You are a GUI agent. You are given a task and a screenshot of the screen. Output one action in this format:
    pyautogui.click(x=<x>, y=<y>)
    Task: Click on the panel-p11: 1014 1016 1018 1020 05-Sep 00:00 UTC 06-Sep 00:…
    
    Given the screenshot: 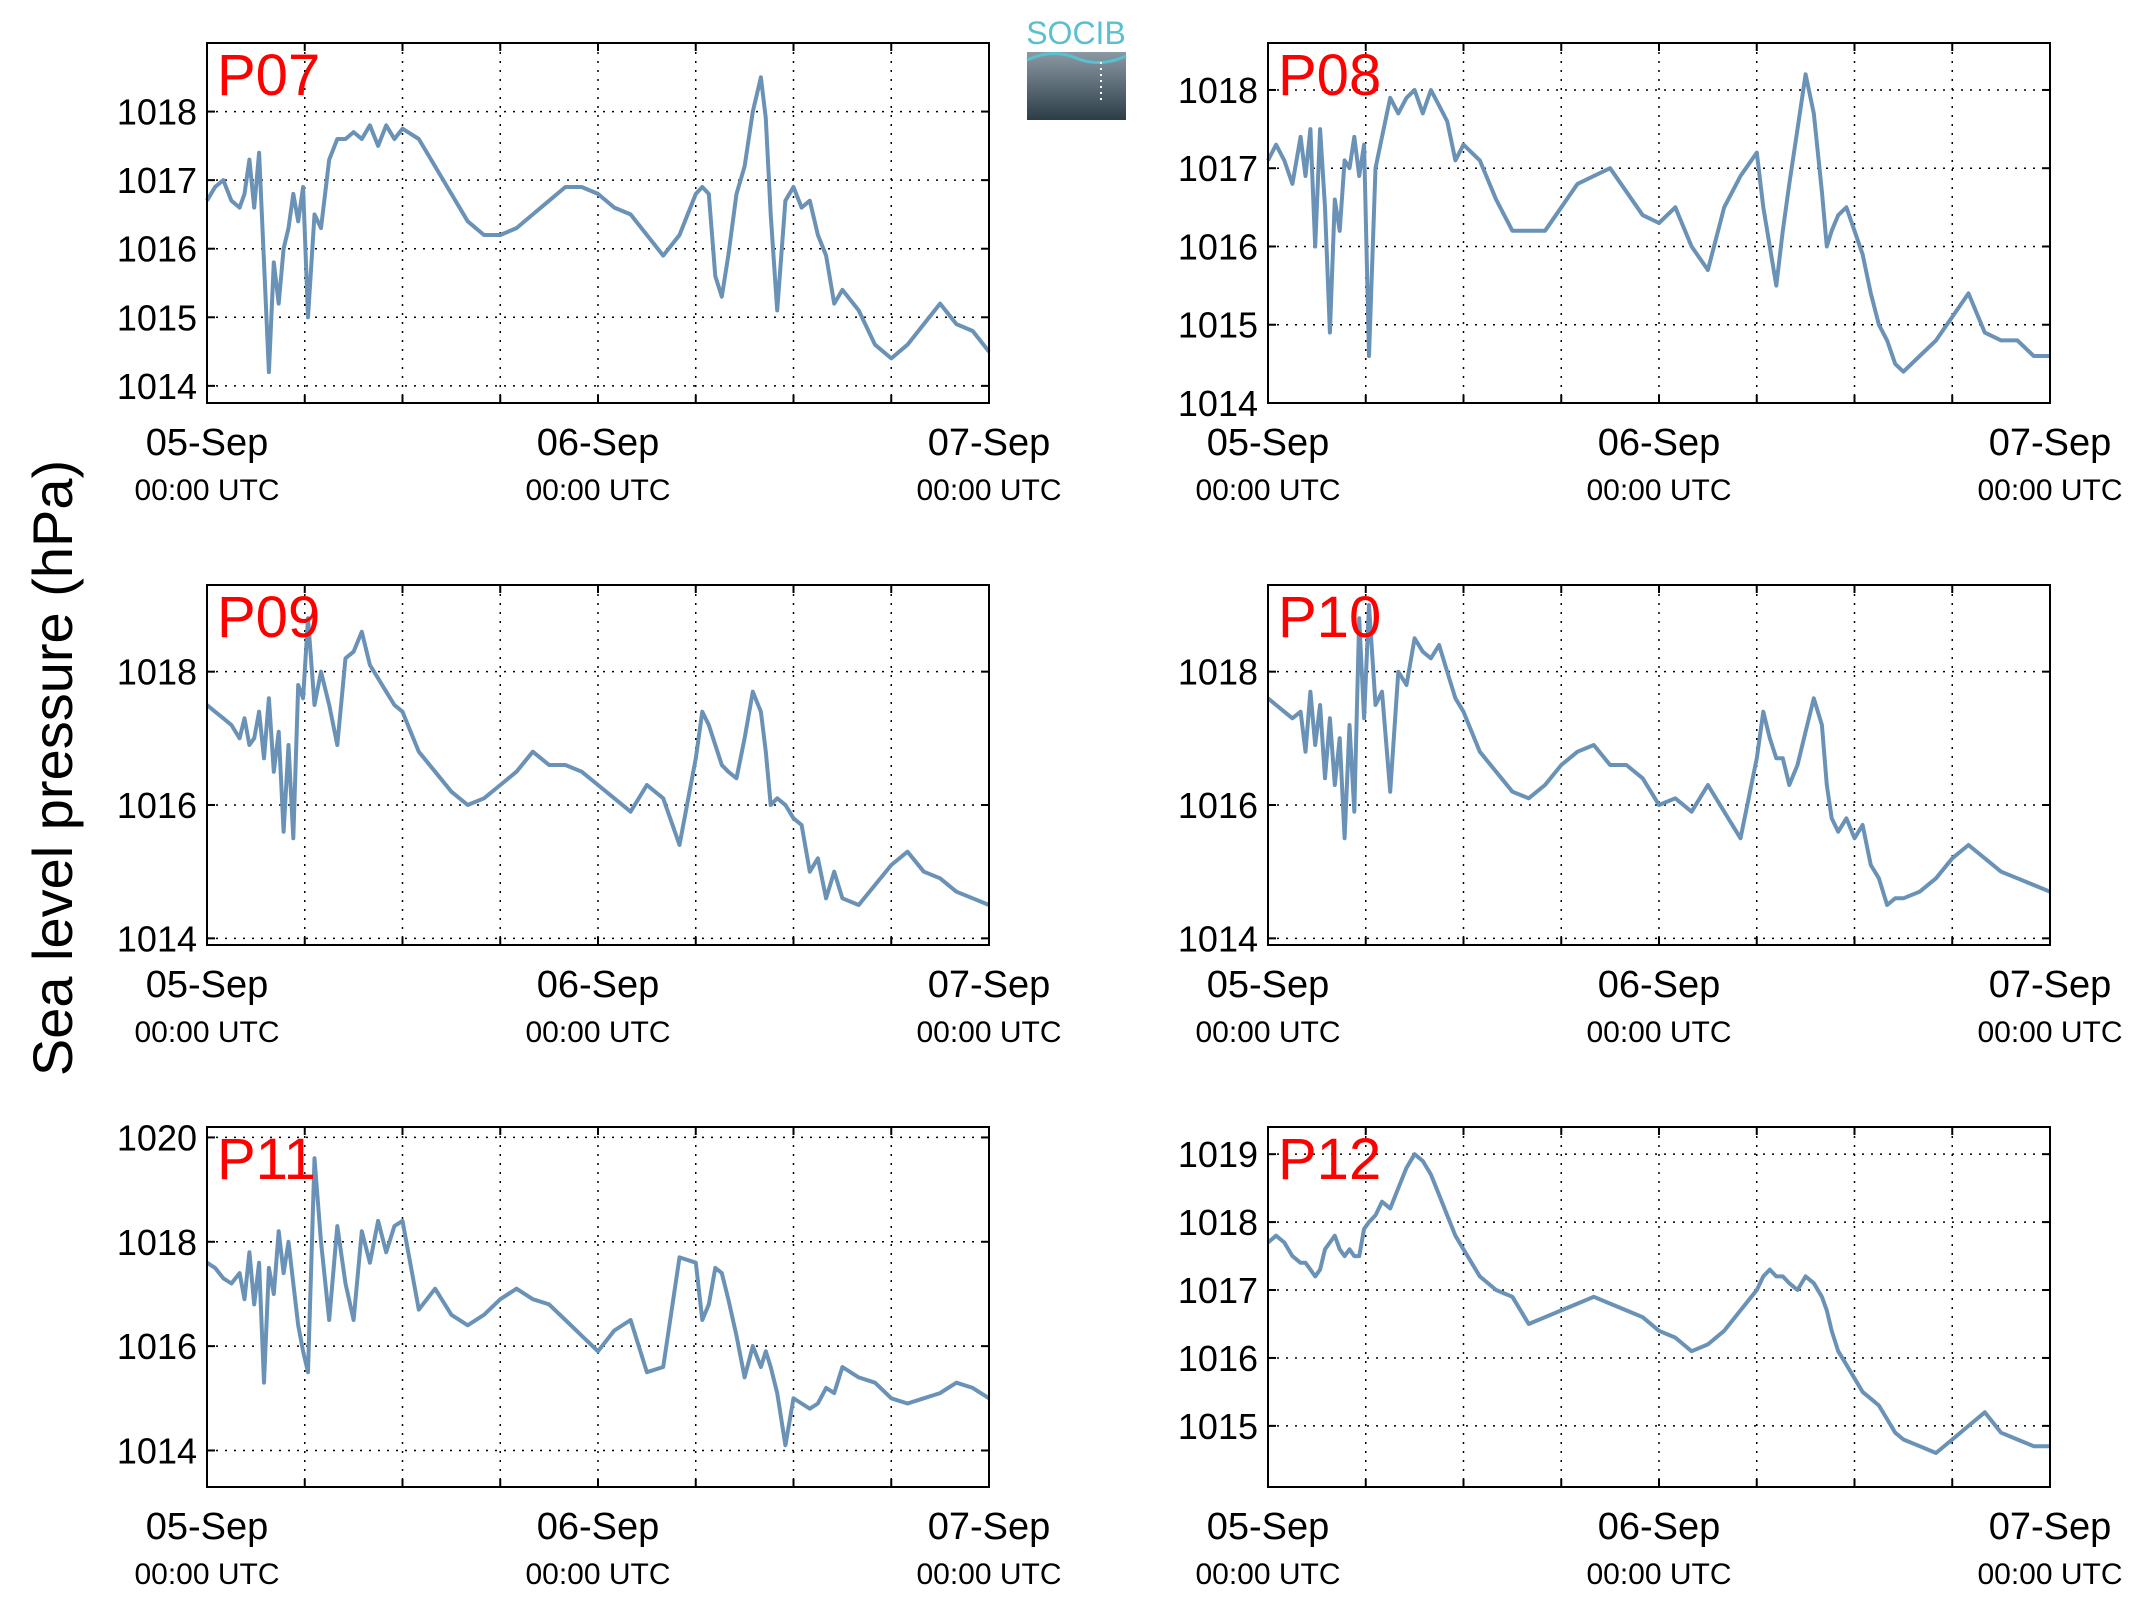 What is the action you would take?
    pyautogui.click(x=589, y=1354)
    